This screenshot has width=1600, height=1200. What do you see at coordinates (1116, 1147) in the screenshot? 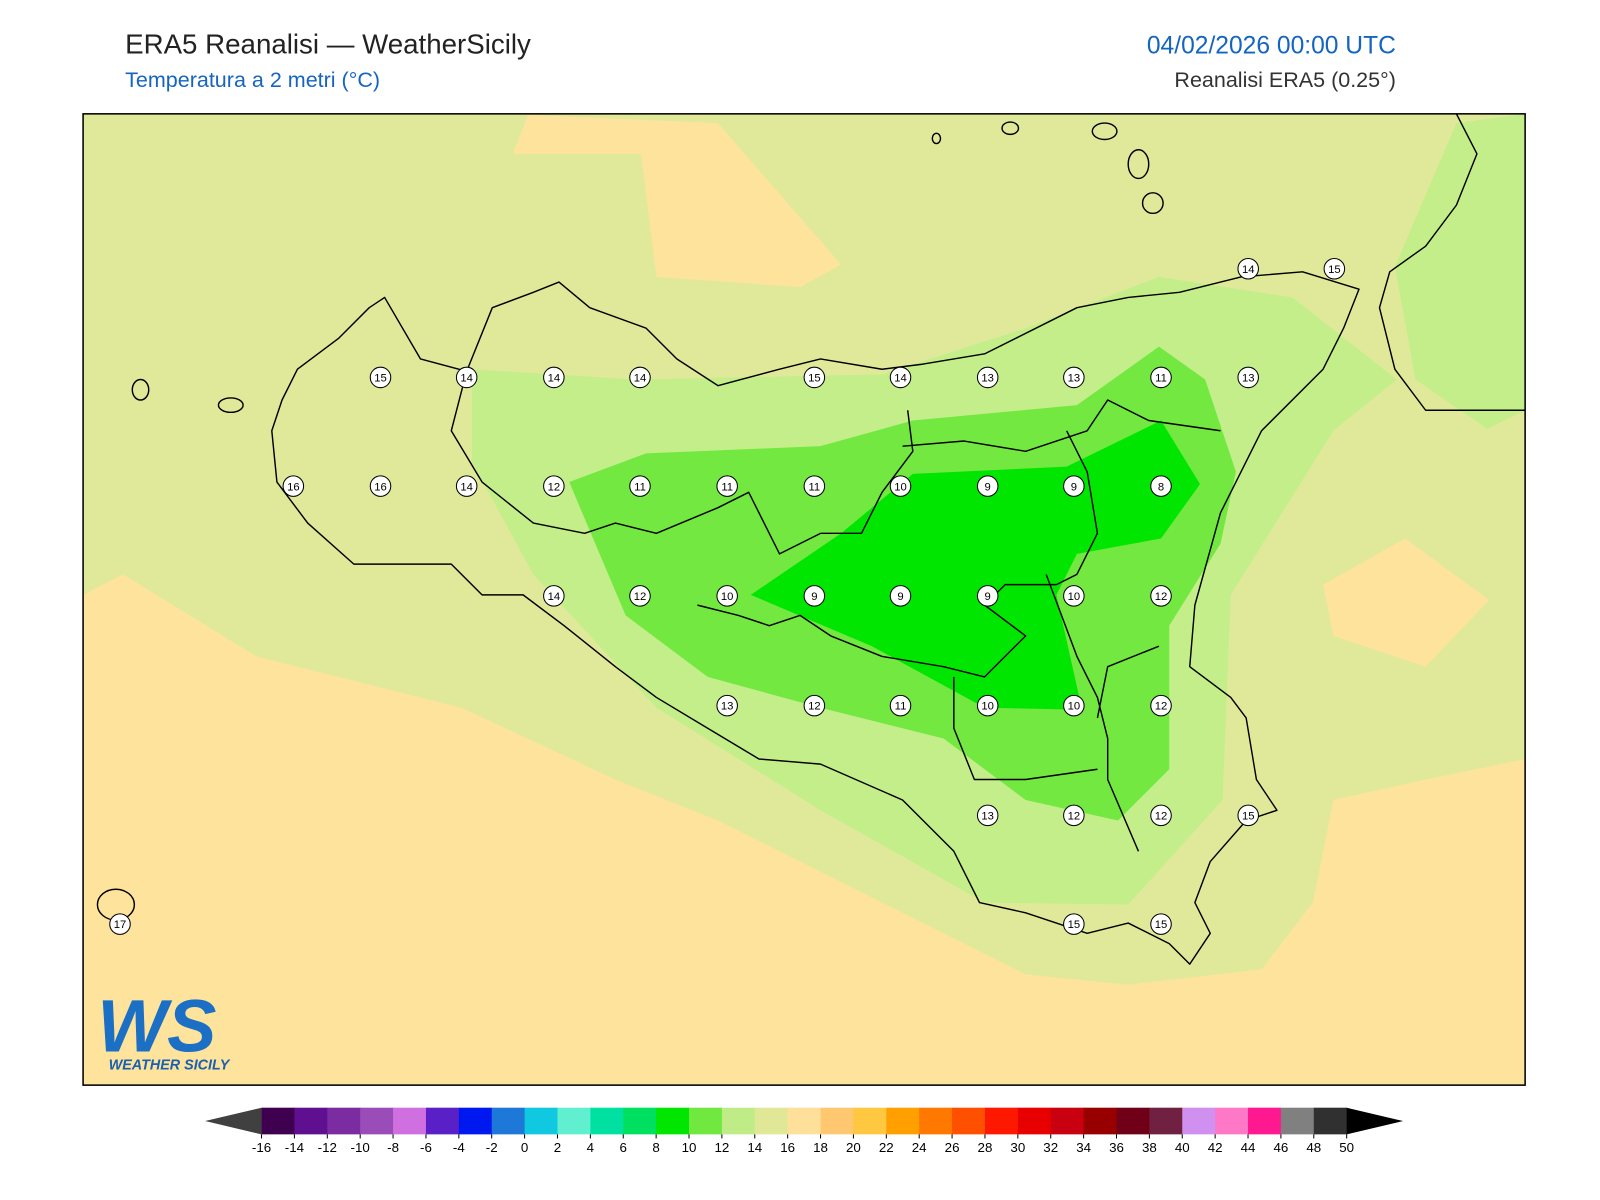
I see `colorbar-tick-label: 36` at bounding box center [1116, 1147].